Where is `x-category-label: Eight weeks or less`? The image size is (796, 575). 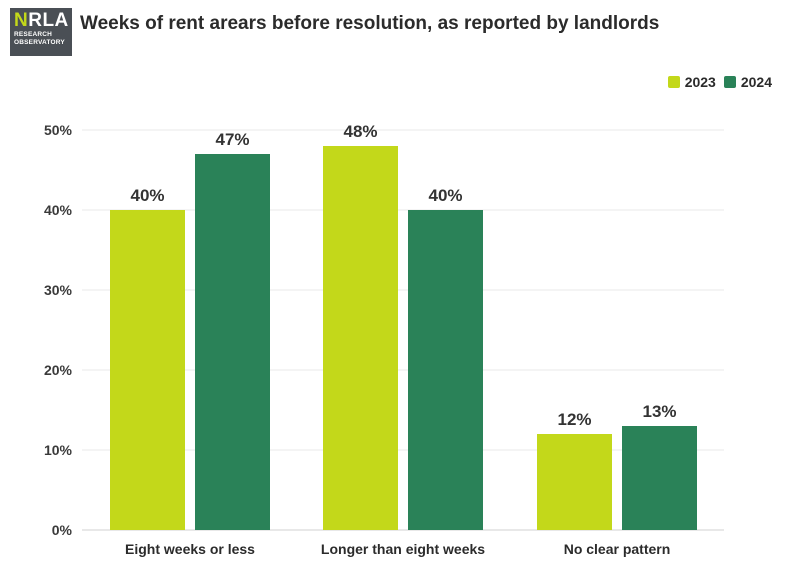
x-category-label: Eight weeks or less is located at coordinates (190, 549).